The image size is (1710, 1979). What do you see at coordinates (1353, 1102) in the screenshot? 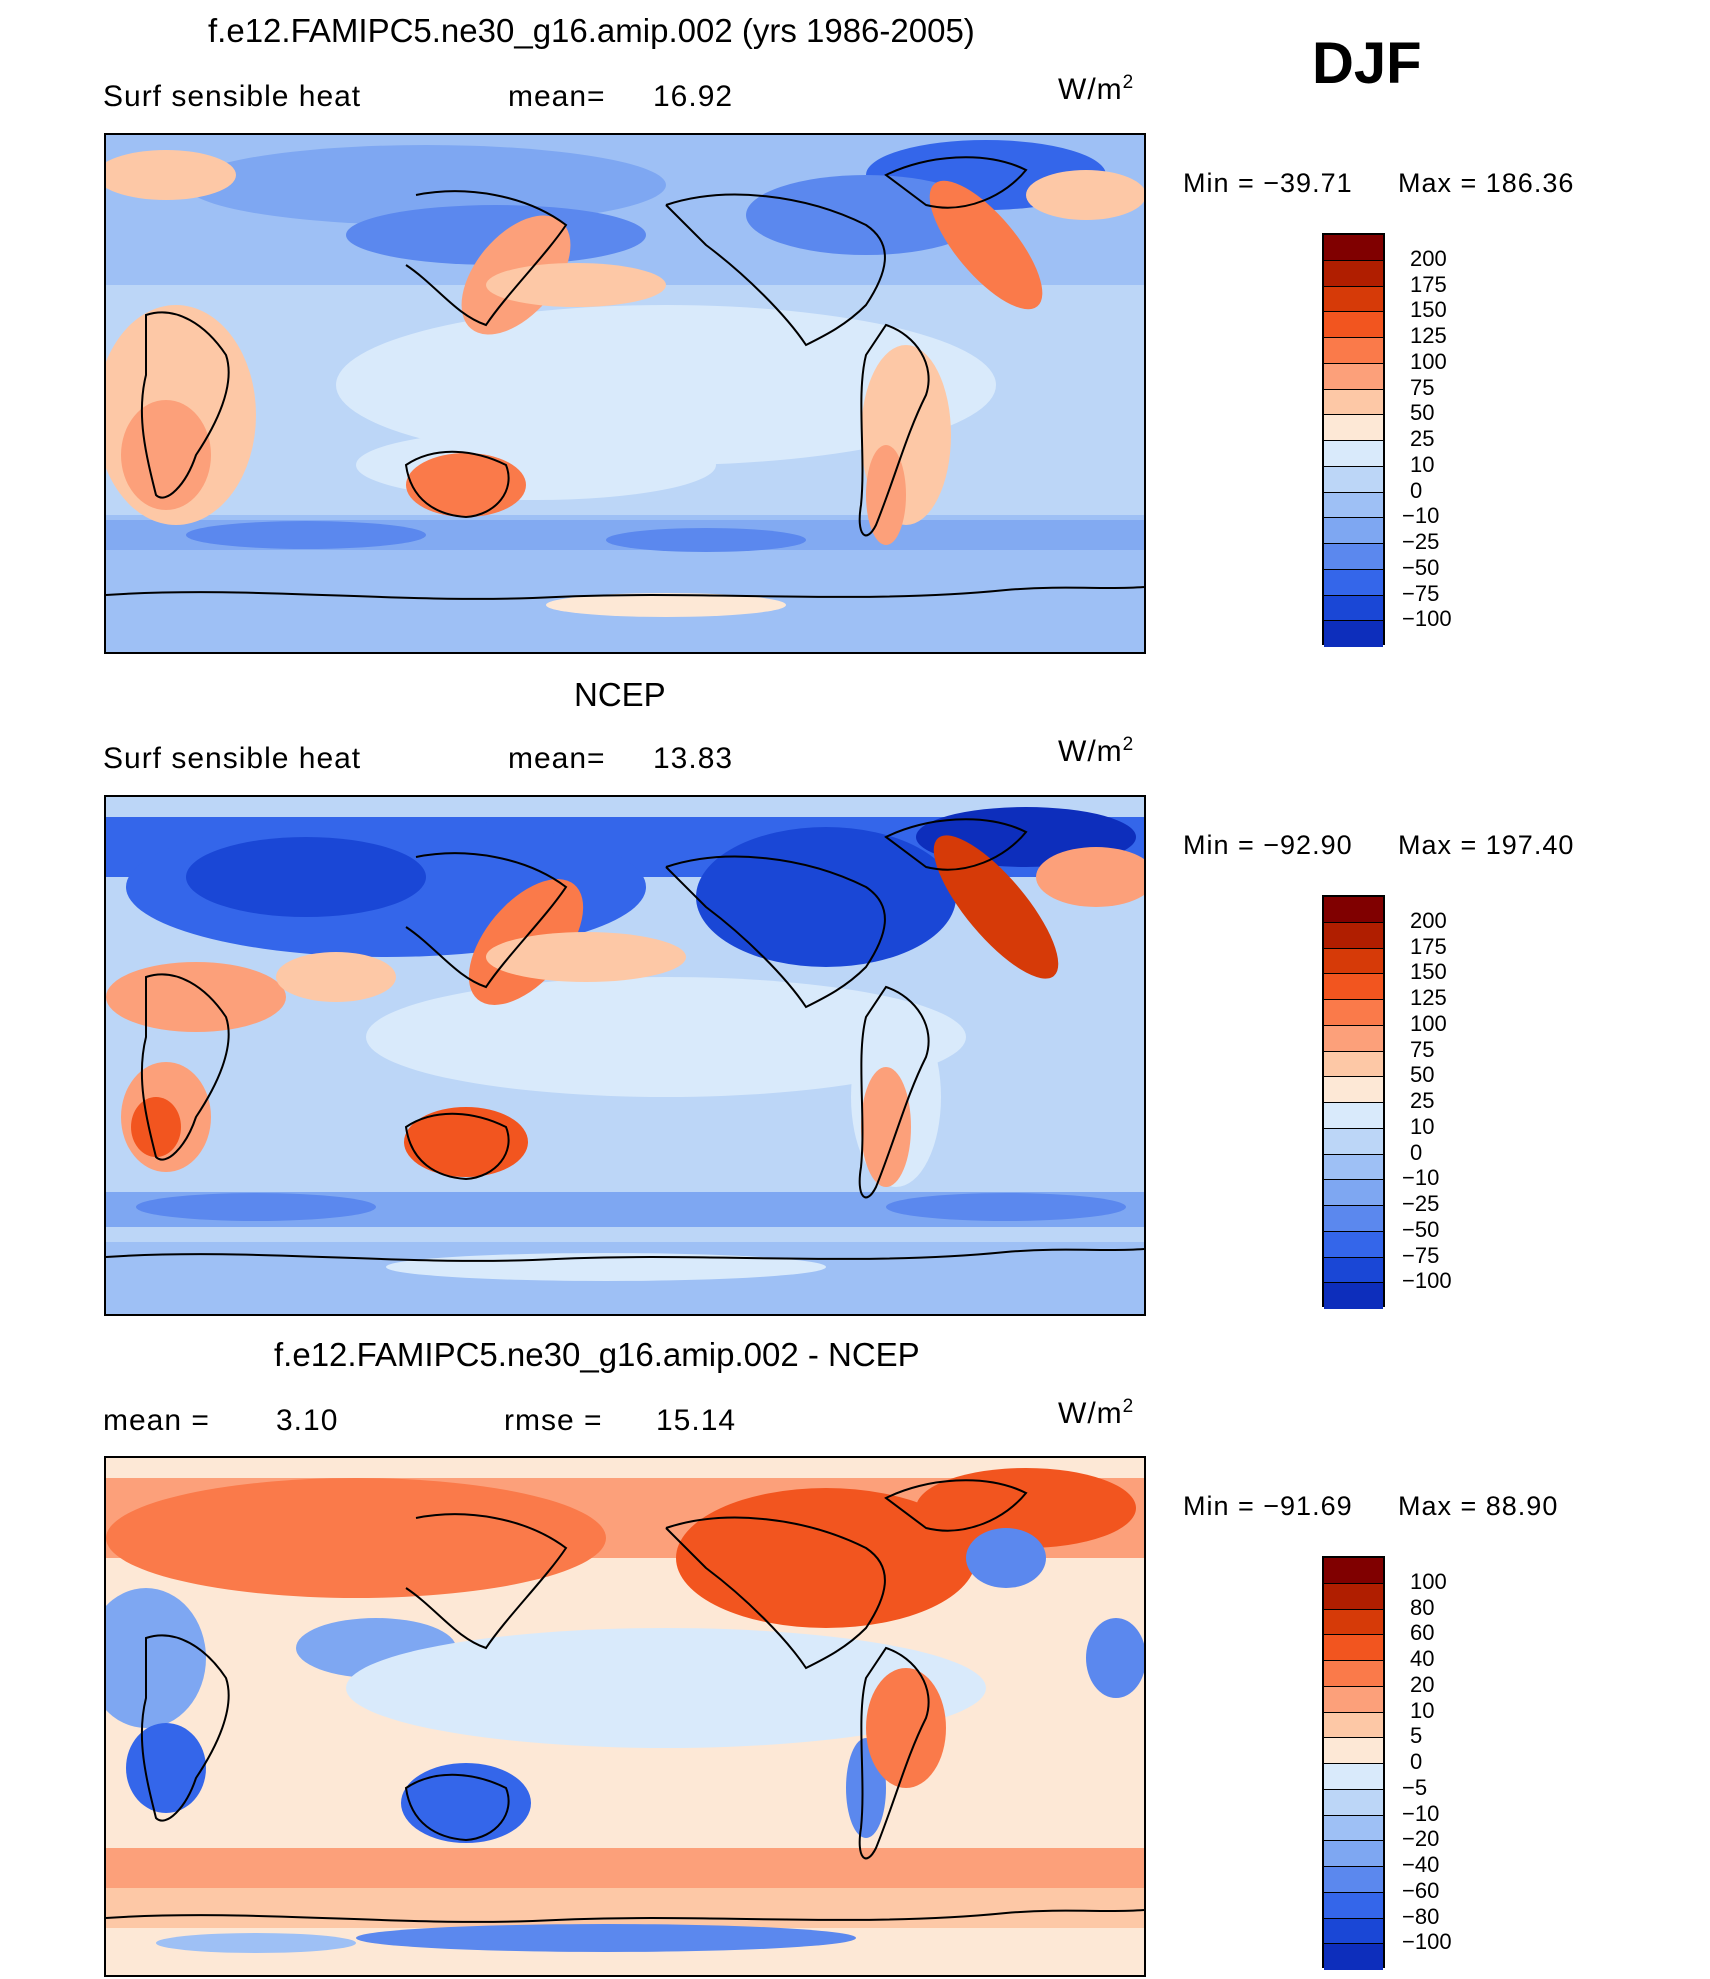
I see `panel2-colorbar` at bounding box center [1353, 1102].